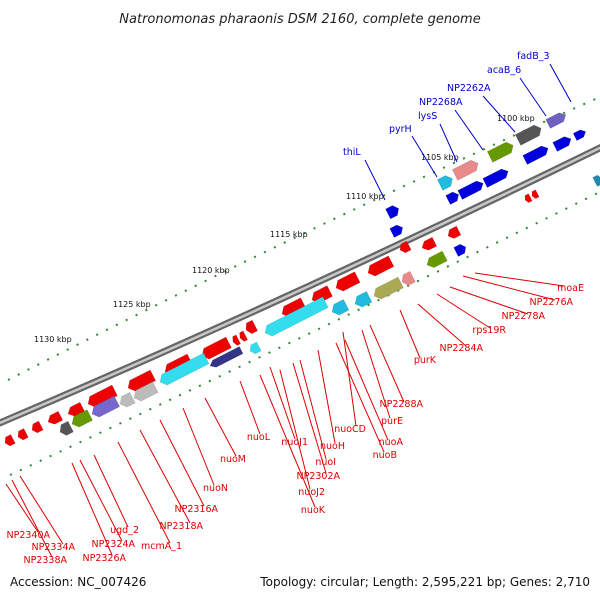 The image size is (600, 600). I want to click on reverse-gene-label-np2284a: NP2284A, so click(461, 348).